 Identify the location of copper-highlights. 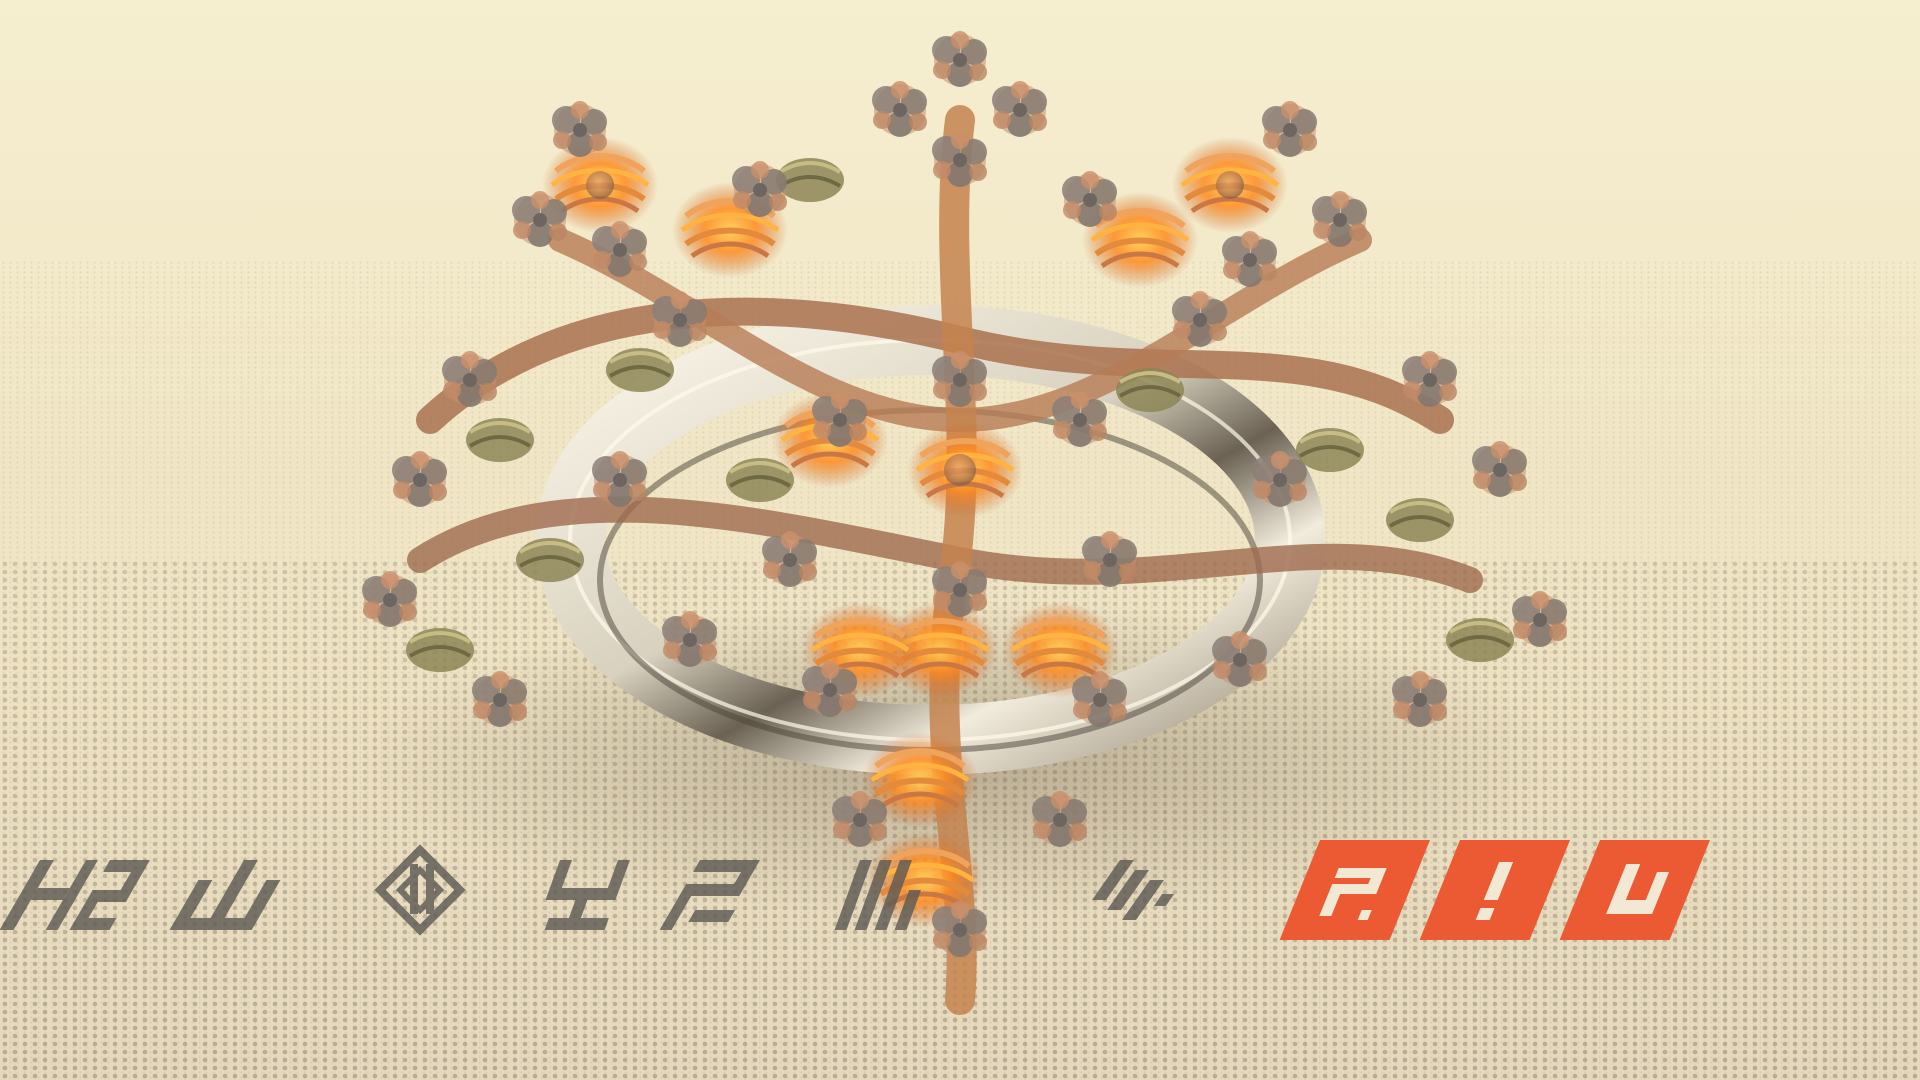
(915, 328).